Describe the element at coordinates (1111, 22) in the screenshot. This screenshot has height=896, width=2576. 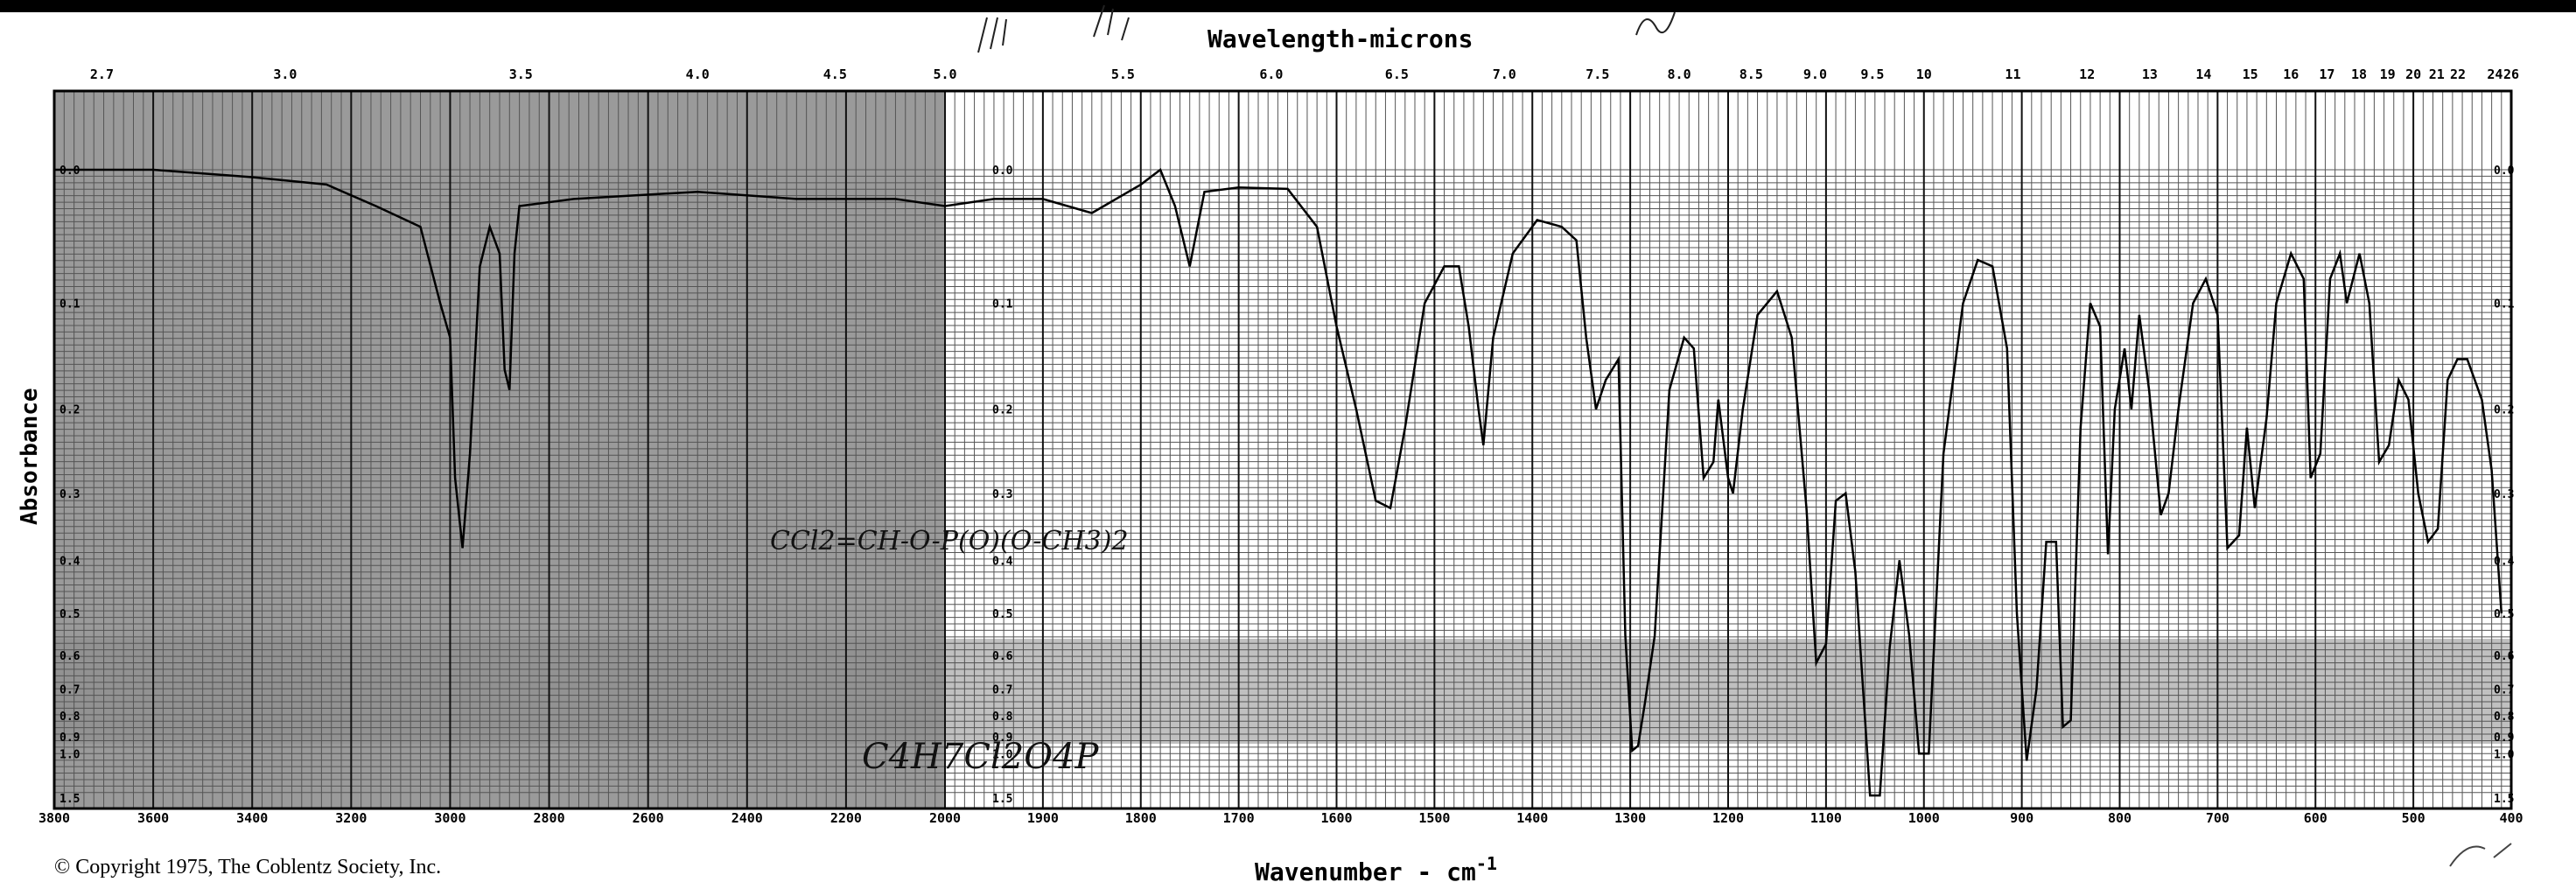
I see `pen-scribble-top-mid` at that location.